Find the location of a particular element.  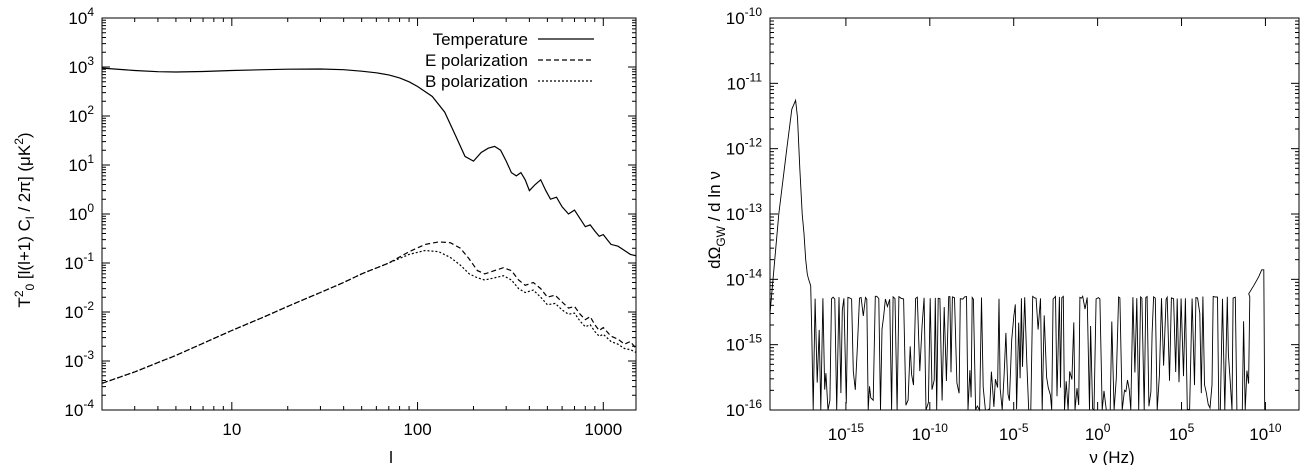

x-axis-label: l is located at coordinates (391, 456).